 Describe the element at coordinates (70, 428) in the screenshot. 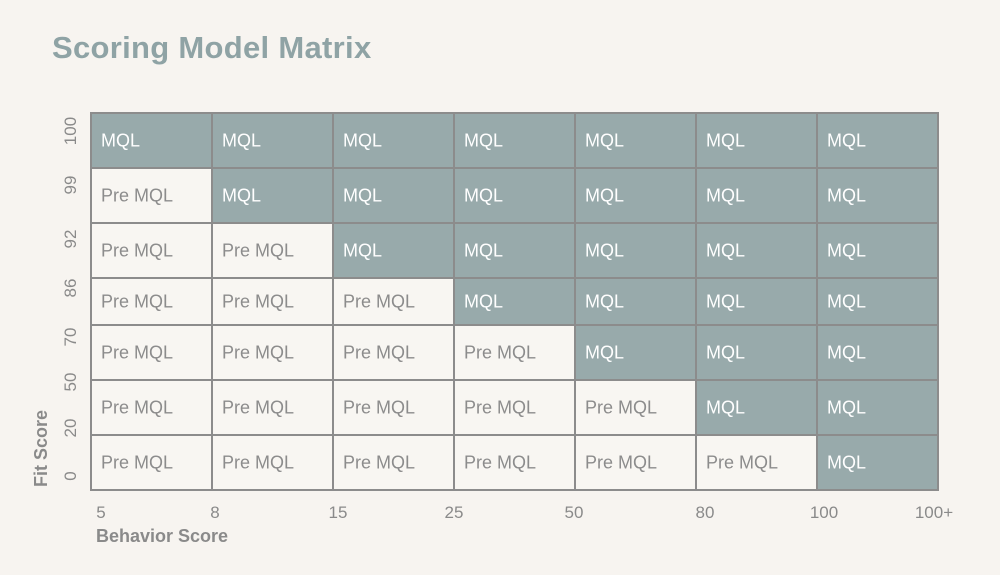

I see `y-tick-label: 20` at that location.